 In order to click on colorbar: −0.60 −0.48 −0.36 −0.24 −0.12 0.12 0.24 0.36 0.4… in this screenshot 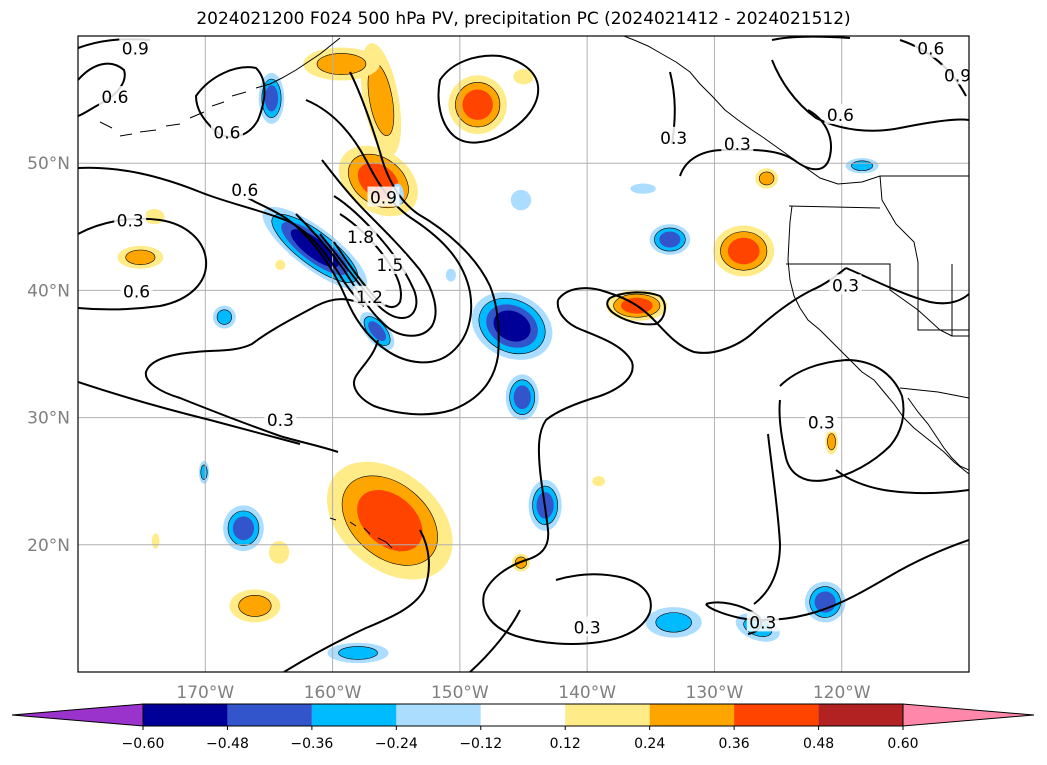, I will do `click(523, 727)`.